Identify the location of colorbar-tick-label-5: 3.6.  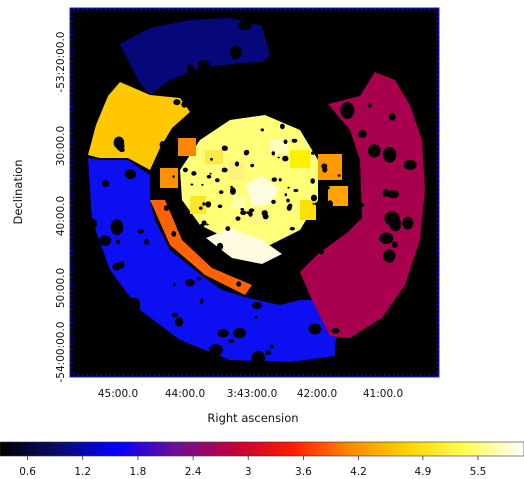
(303, 472).